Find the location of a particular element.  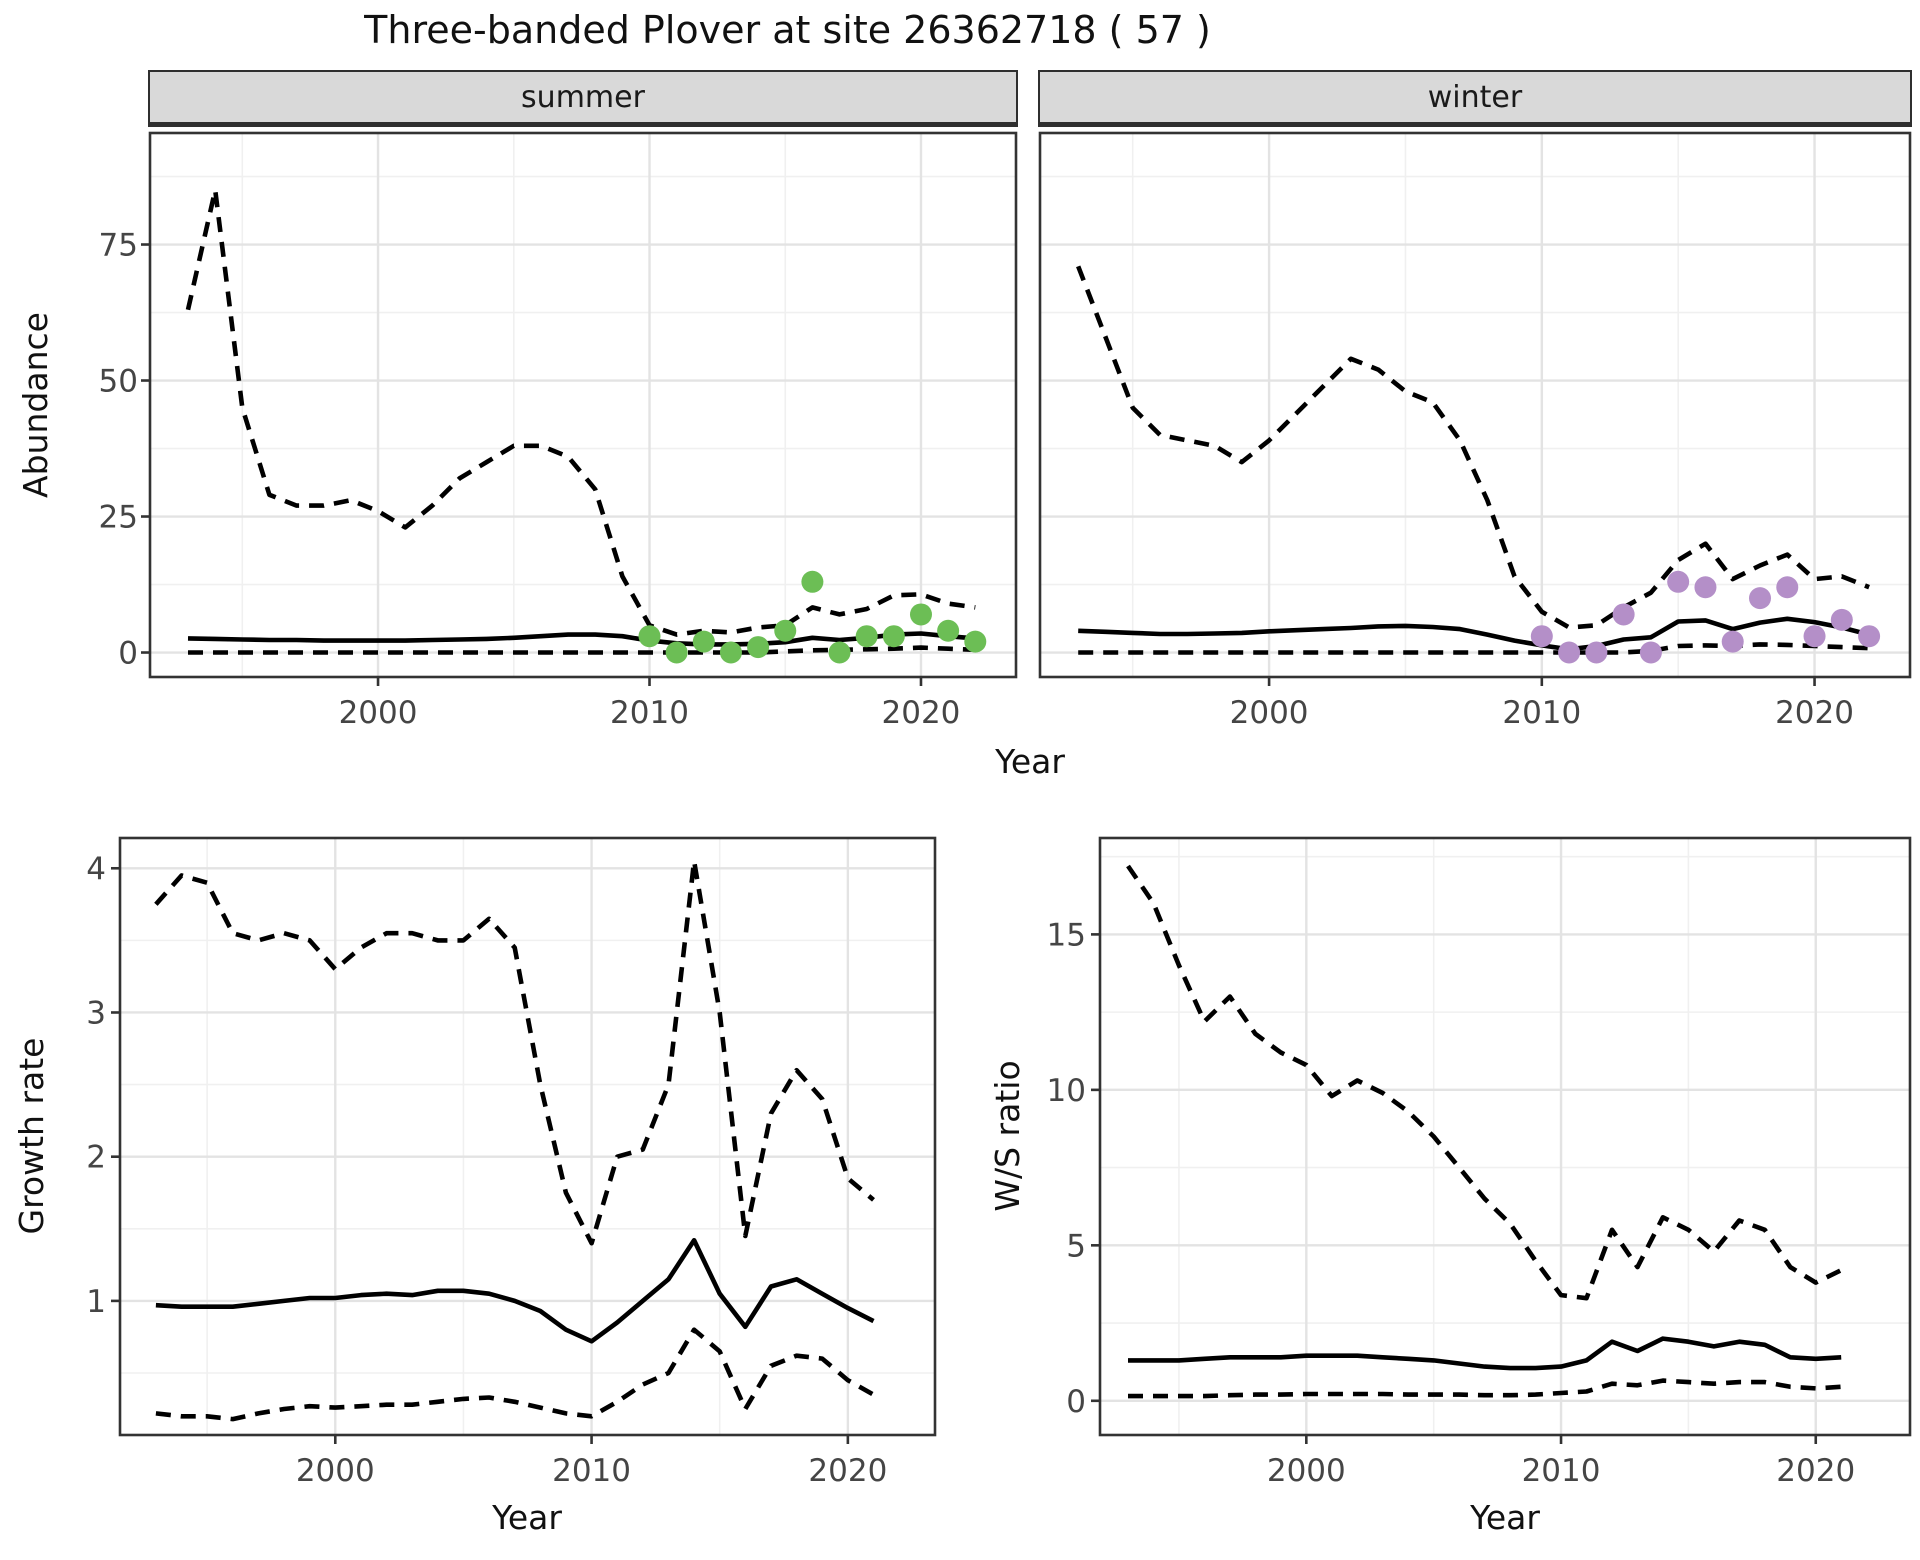

facet-label-summer: summer is located at coordinates (583, 97).